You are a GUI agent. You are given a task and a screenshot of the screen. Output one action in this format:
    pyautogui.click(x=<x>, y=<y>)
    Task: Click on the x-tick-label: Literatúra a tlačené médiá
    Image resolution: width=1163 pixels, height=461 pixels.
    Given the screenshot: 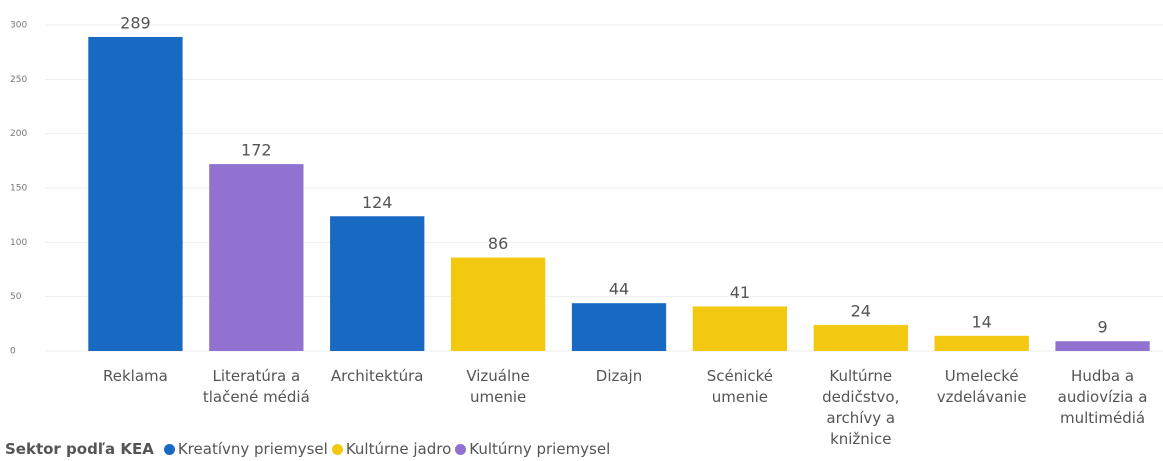 What is the action you would take?
    pyautogui.click(x=256, y=386)
    